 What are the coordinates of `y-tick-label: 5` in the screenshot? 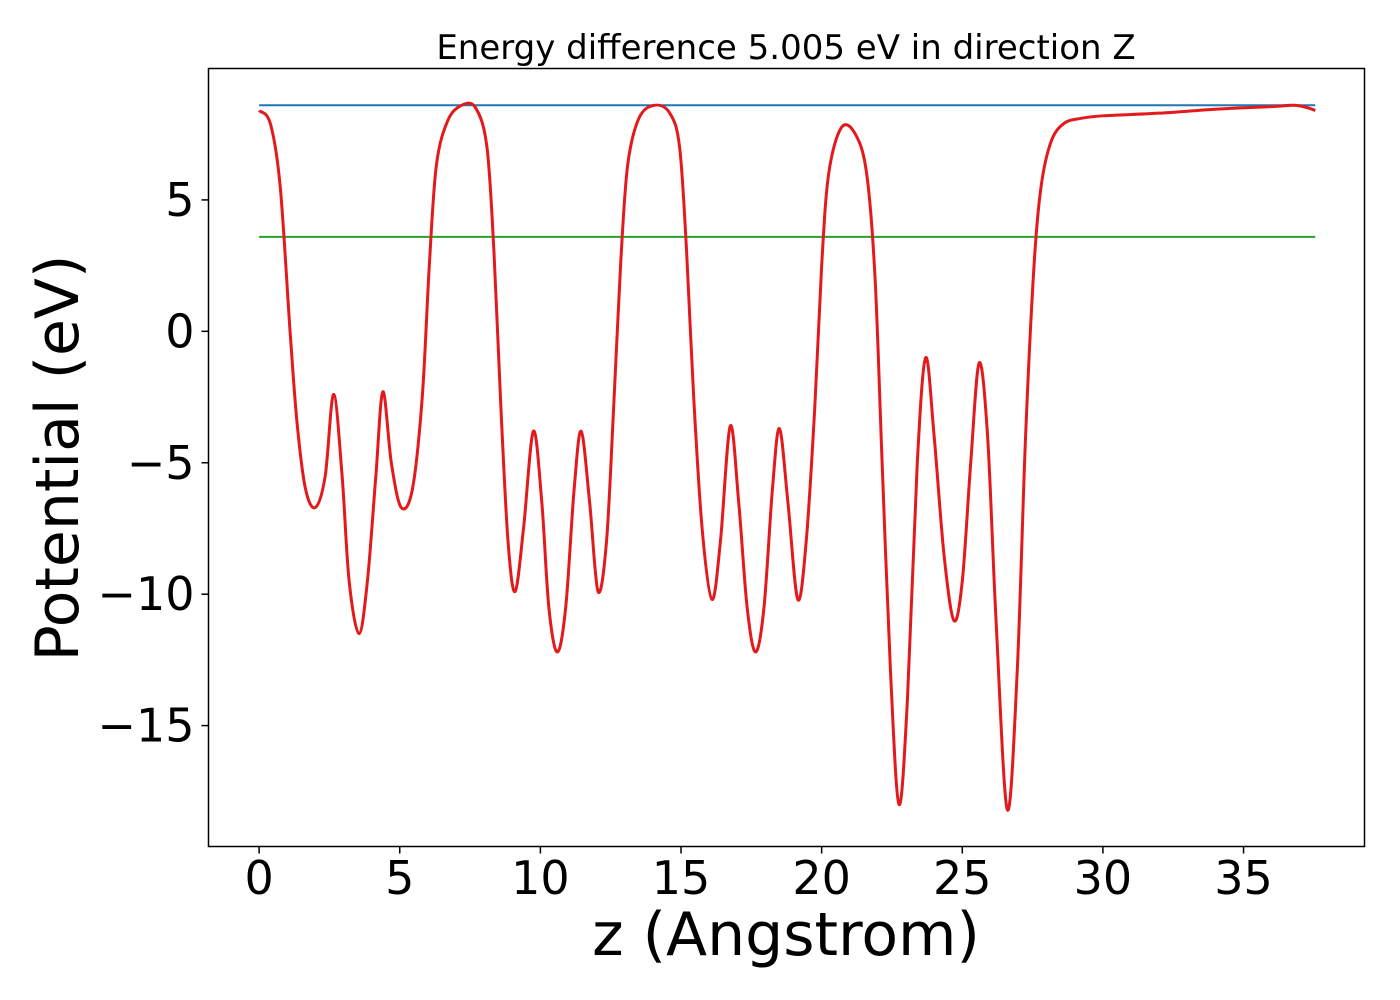 It's located at (179, 200).